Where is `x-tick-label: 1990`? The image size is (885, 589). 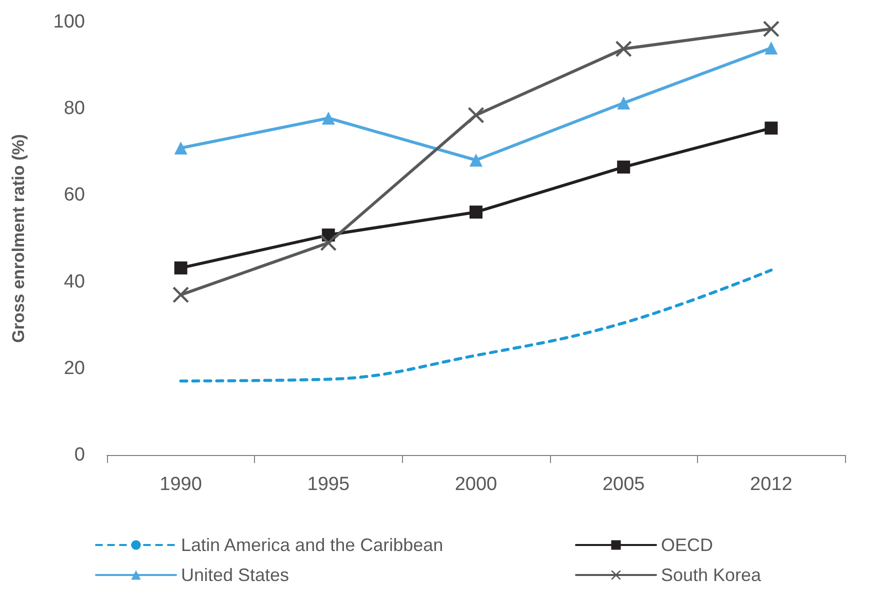
x-tick-label: 1990 is located at coordinates (181, 484).